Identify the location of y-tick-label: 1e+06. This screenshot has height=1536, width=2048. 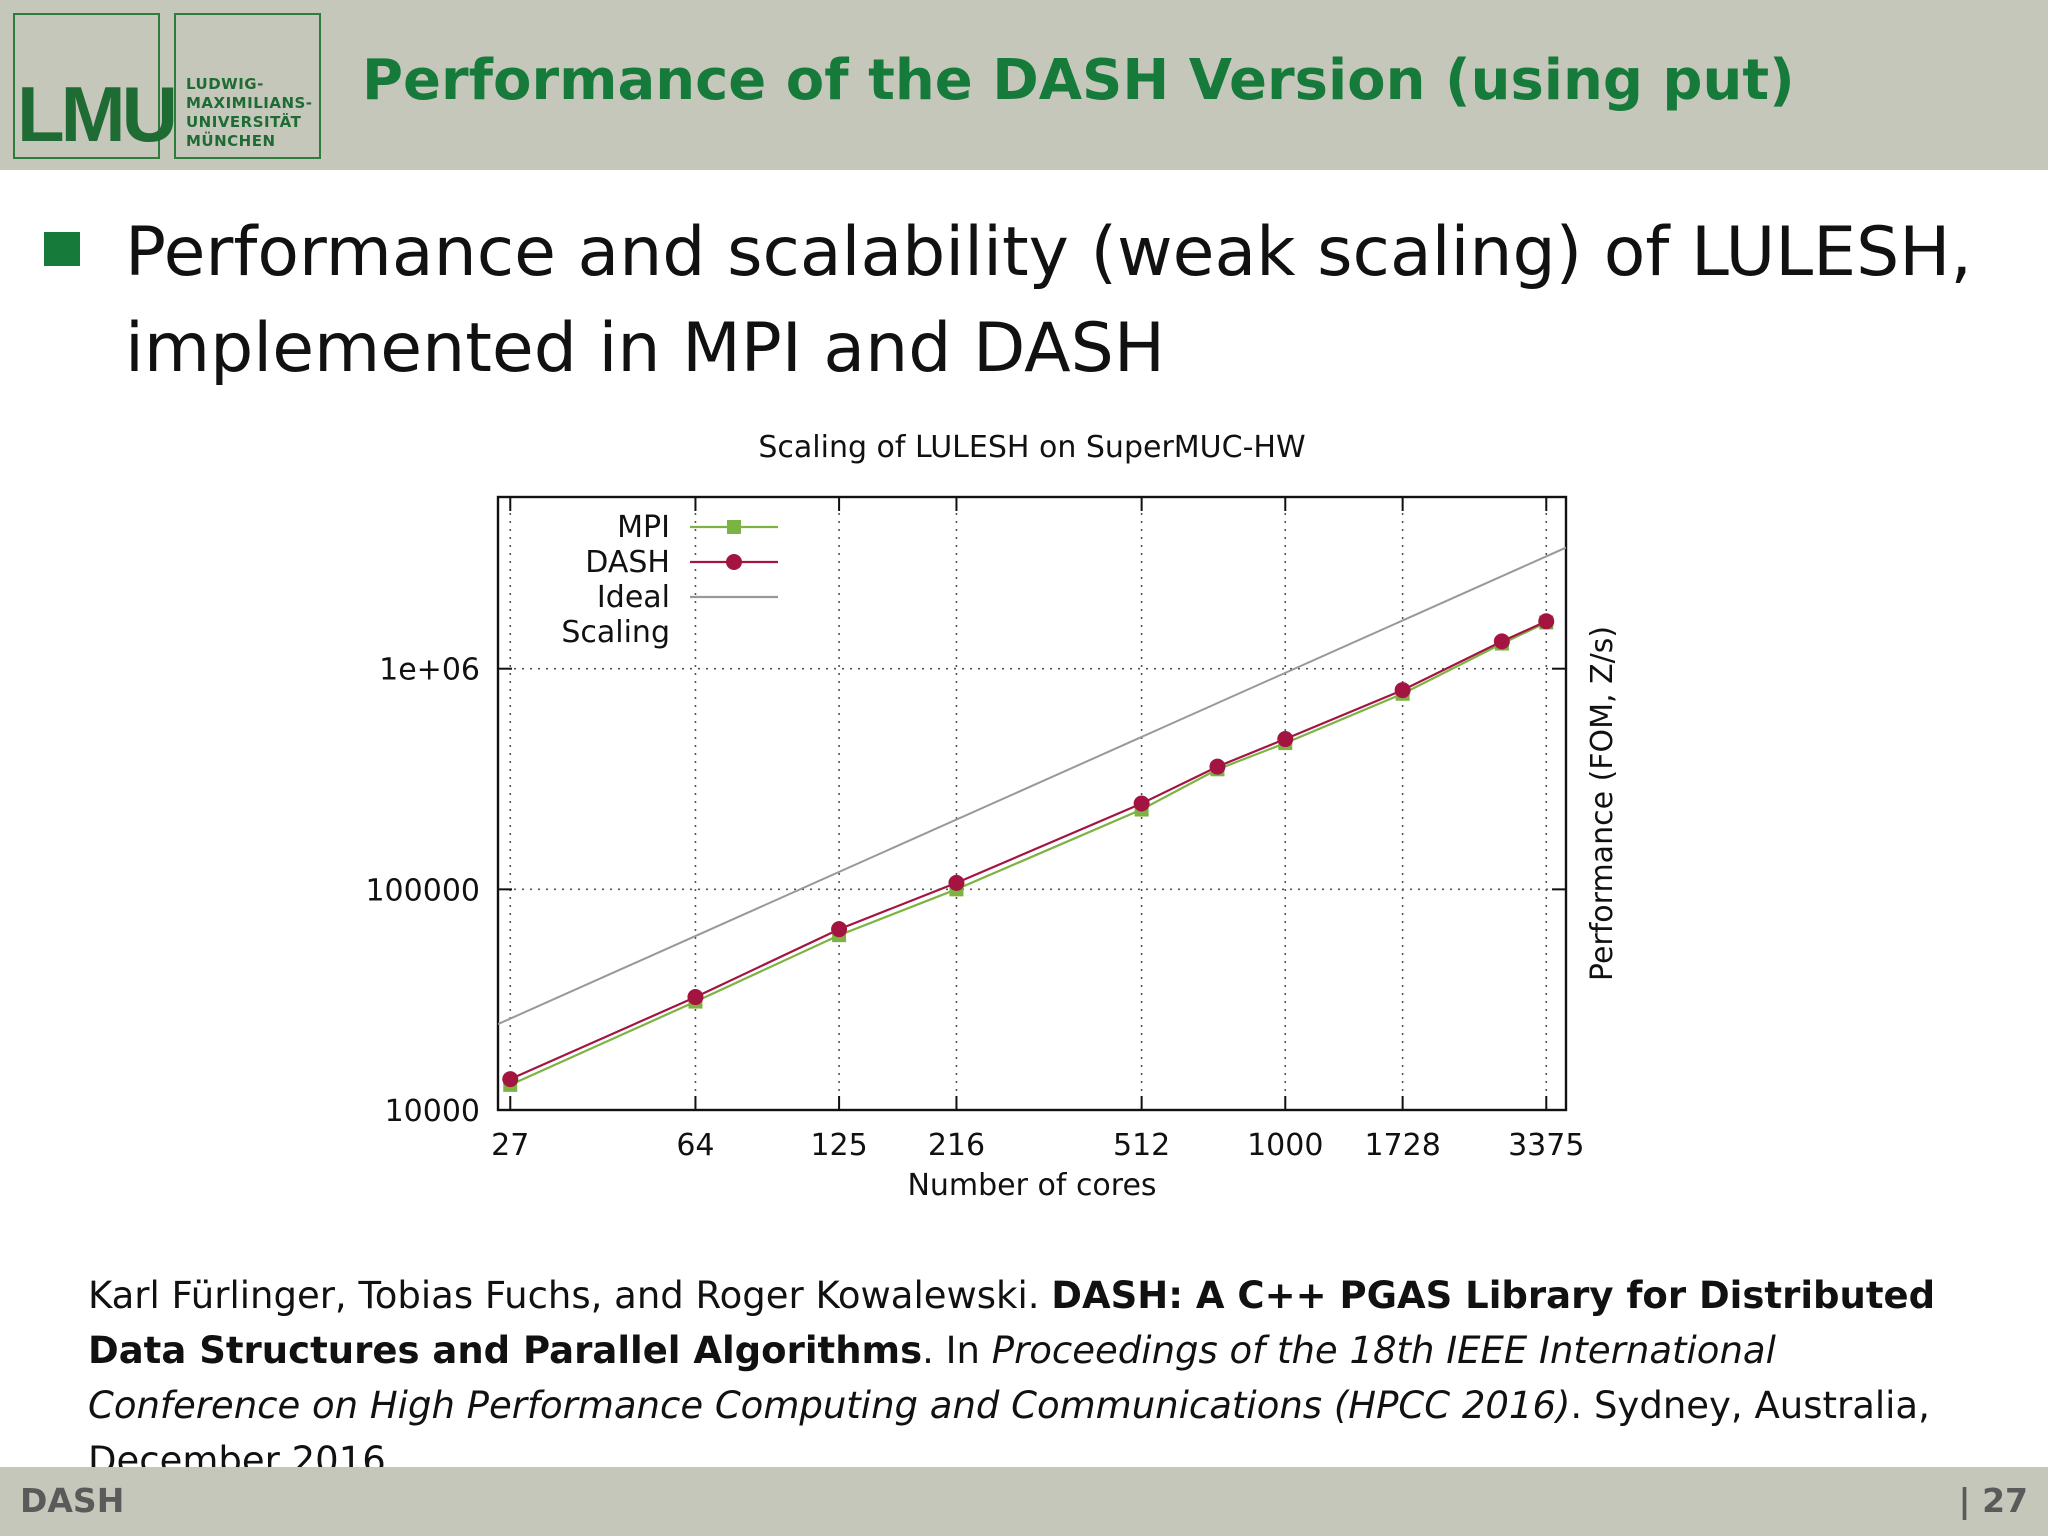
(429, 670).